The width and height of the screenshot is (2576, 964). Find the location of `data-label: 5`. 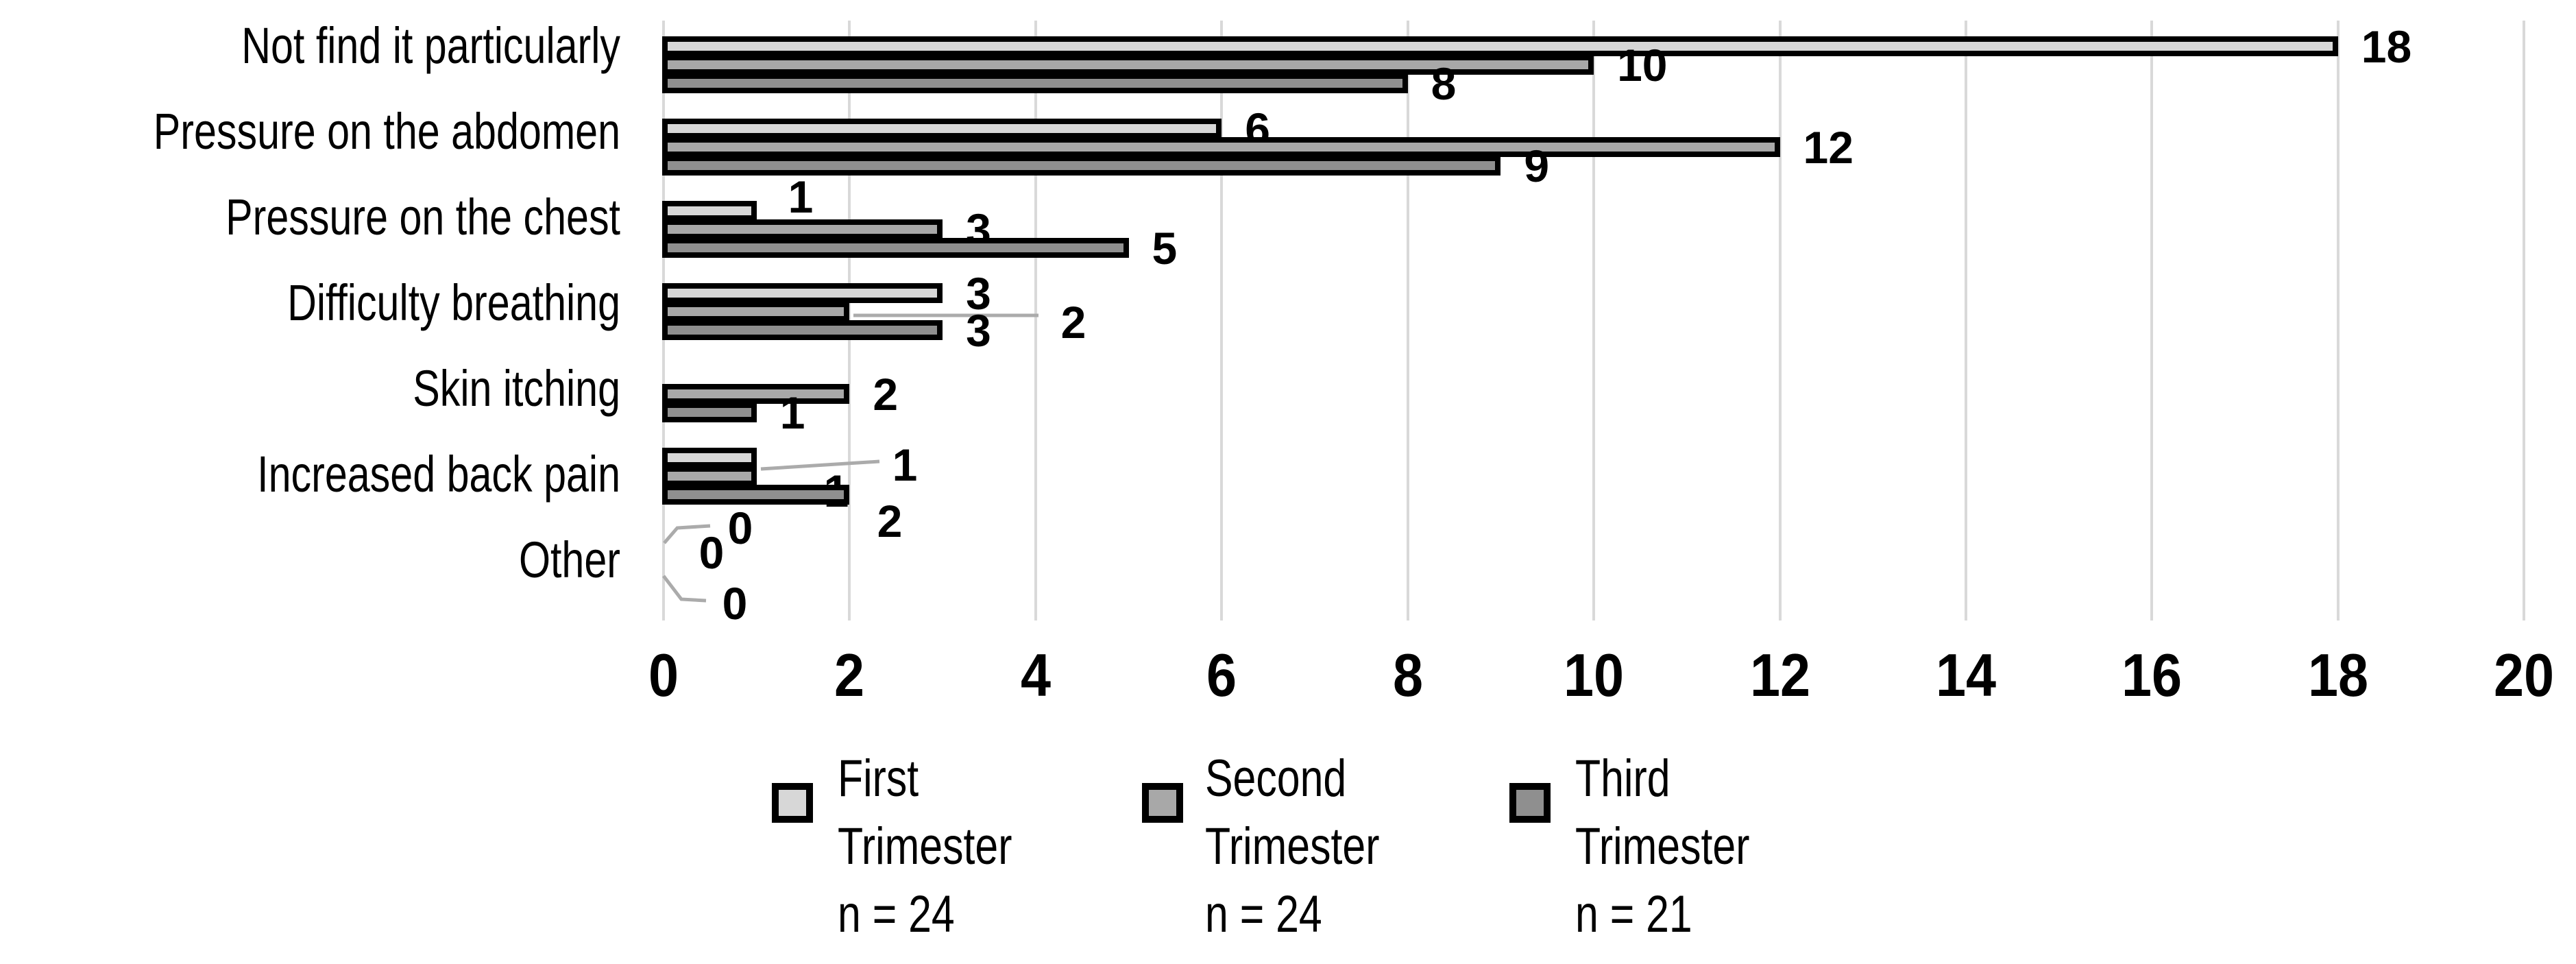

data-label: 5 is located at coordinates (1165, 248).